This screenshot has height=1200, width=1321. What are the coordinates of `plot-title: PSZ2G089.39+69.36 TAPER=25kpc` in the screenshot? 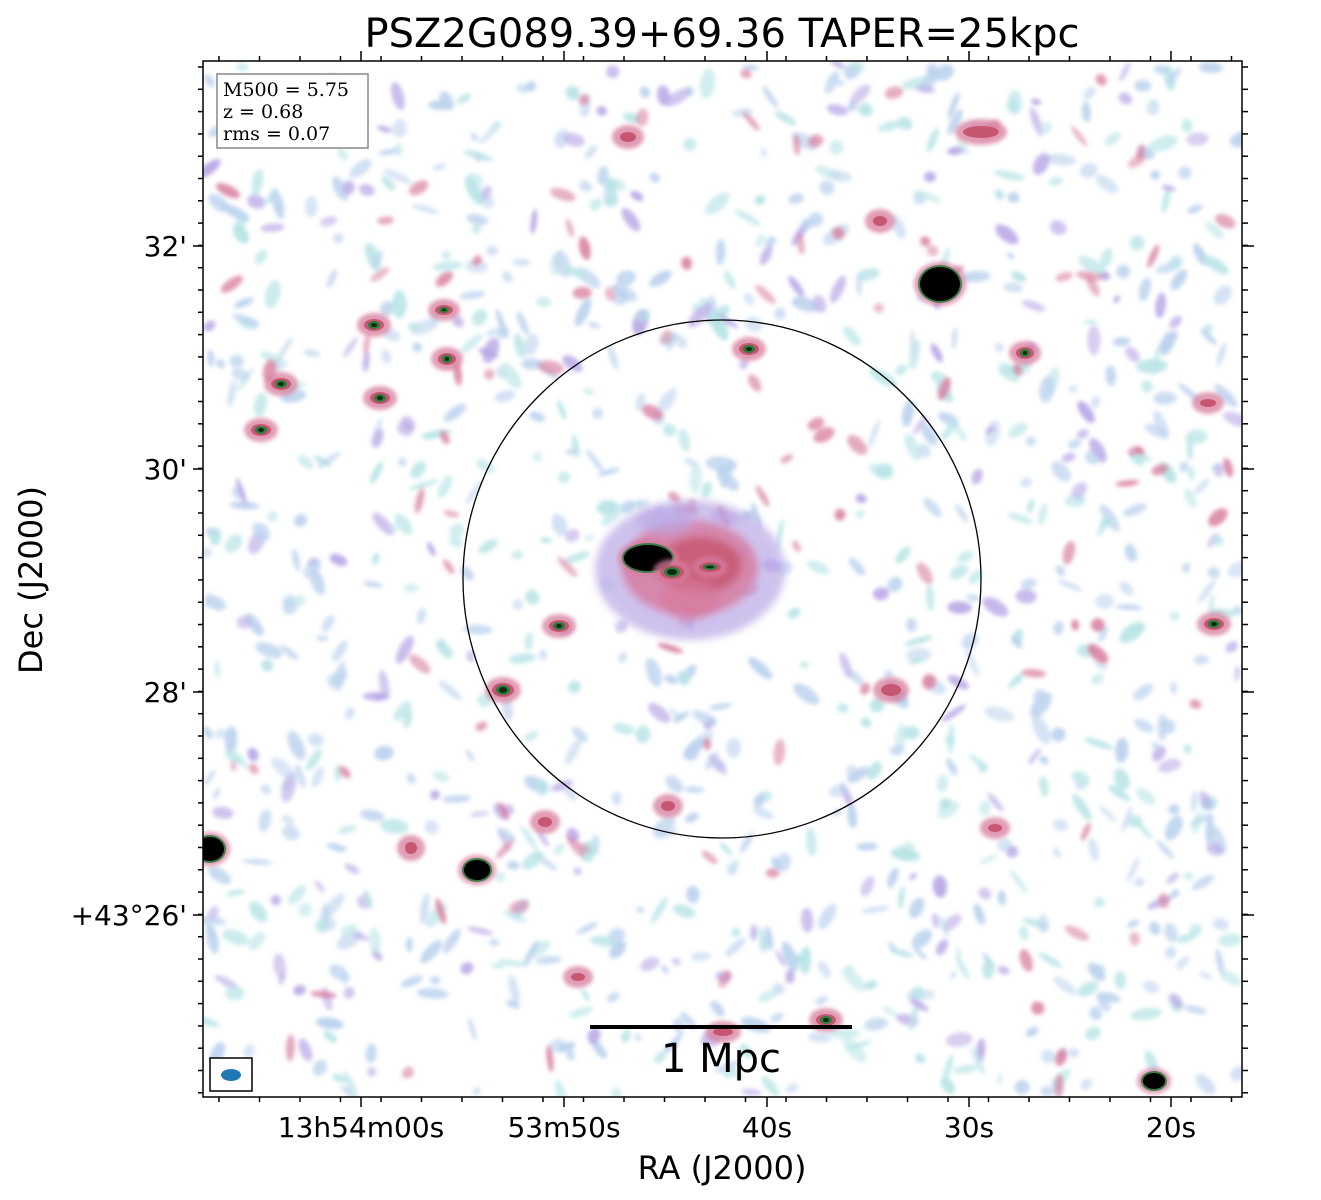 It's located at (722, 34).